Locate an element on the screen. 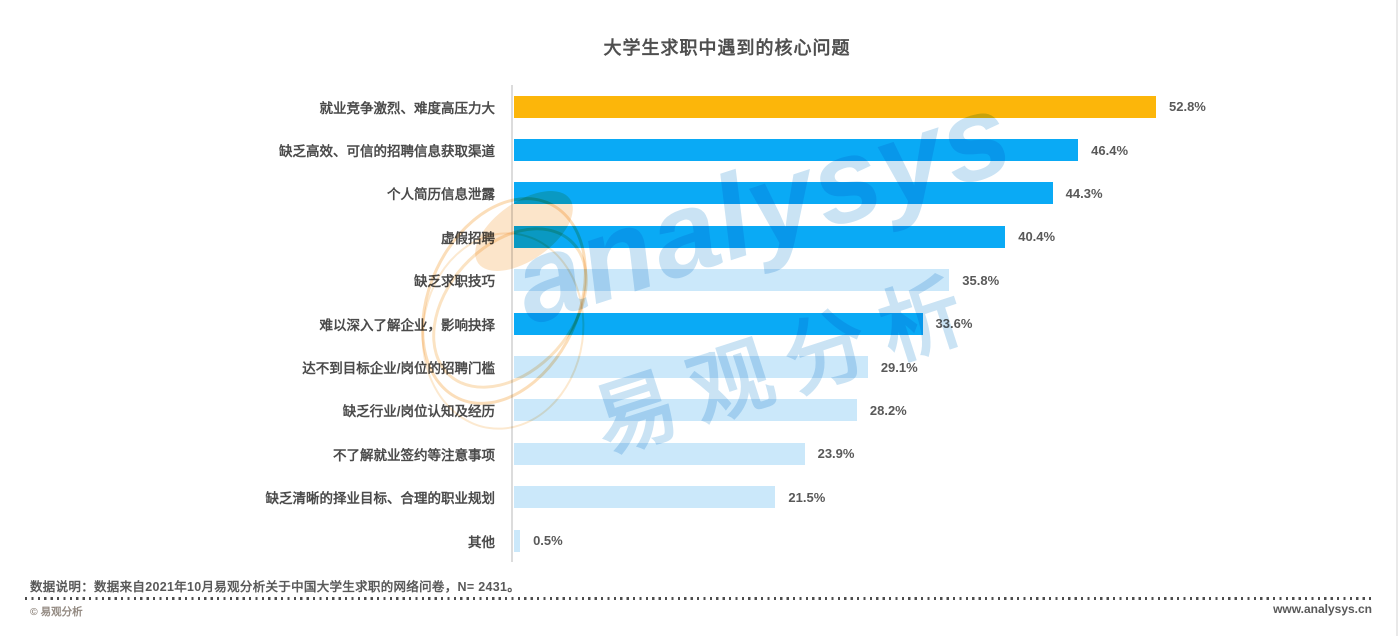 The height and width of the screenshot is (636, 1398). value-label: 40.4% is located at coordinates (1037, 237).